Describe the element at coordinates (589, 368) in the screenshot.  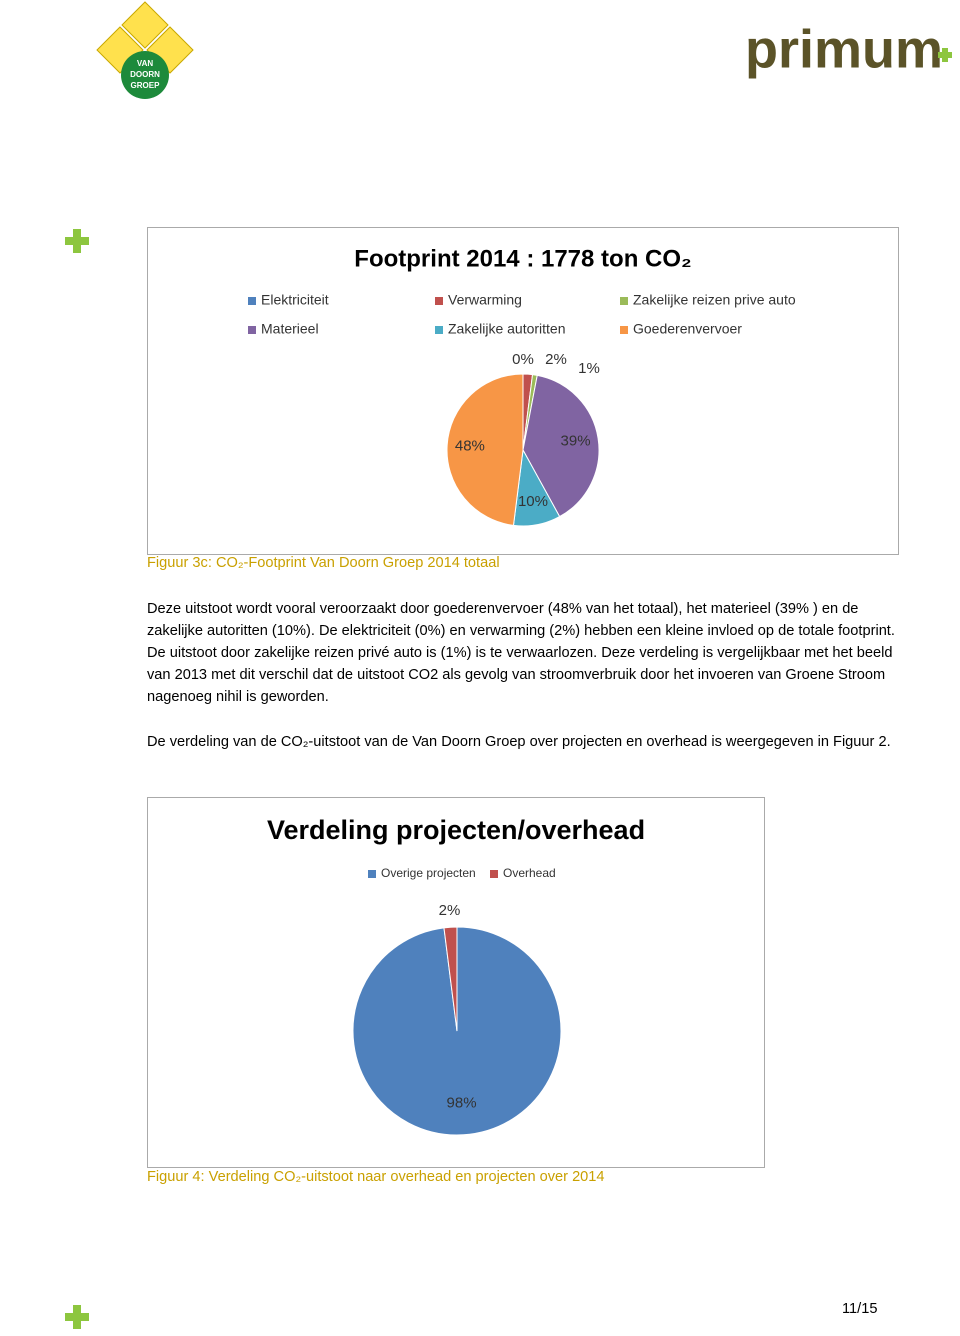
I see `data-label: 1%` at that location.